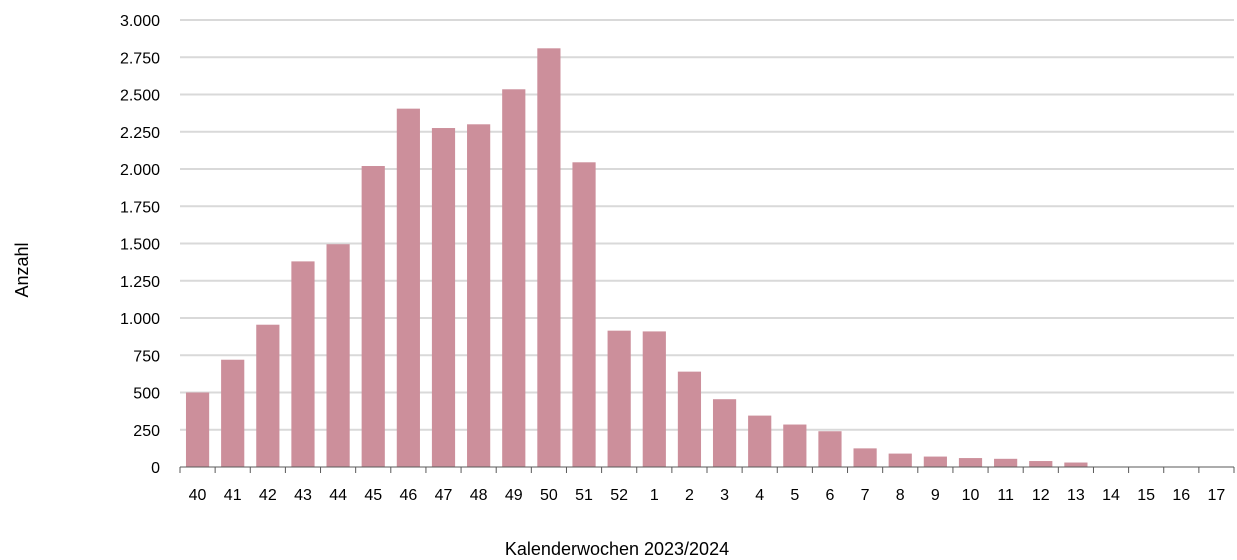  What do you see at coordinates (22, 269) in the screenshot?
I see `y-axis-title: Anzahl` at bounding box center [22, 269].